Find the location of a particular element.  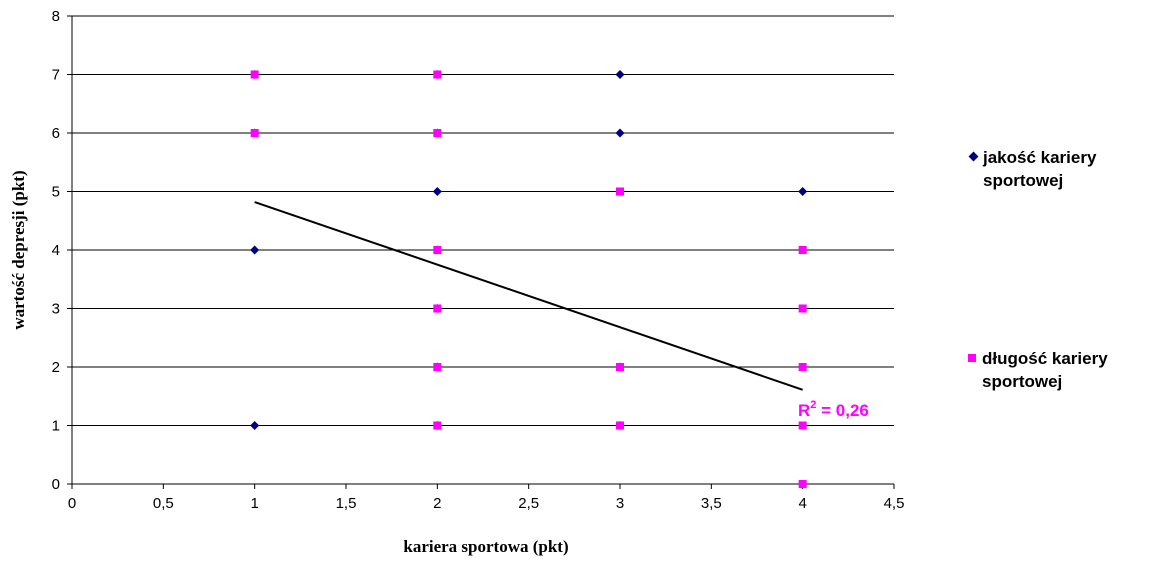

x-tick-label: 0 is located at coordinates (72, 503).